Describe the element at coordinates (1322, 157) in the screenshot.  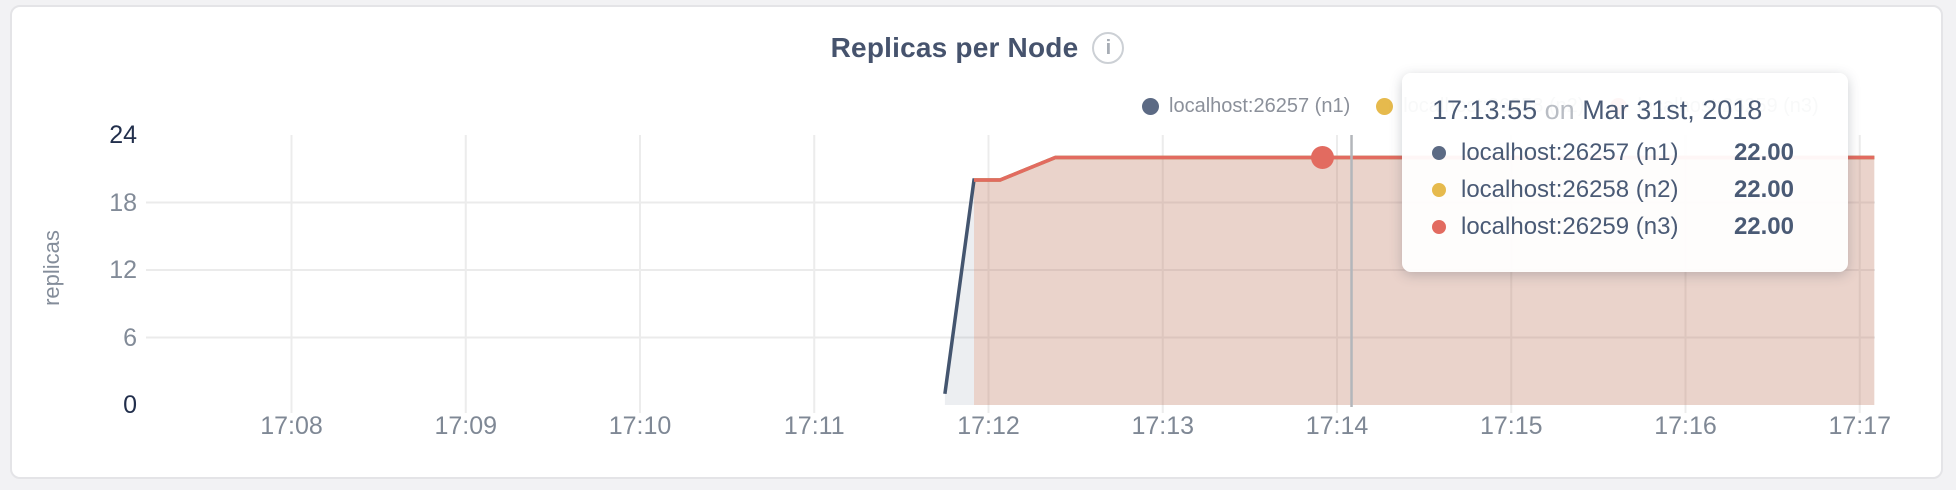
I see `highlight-dot` at that location.